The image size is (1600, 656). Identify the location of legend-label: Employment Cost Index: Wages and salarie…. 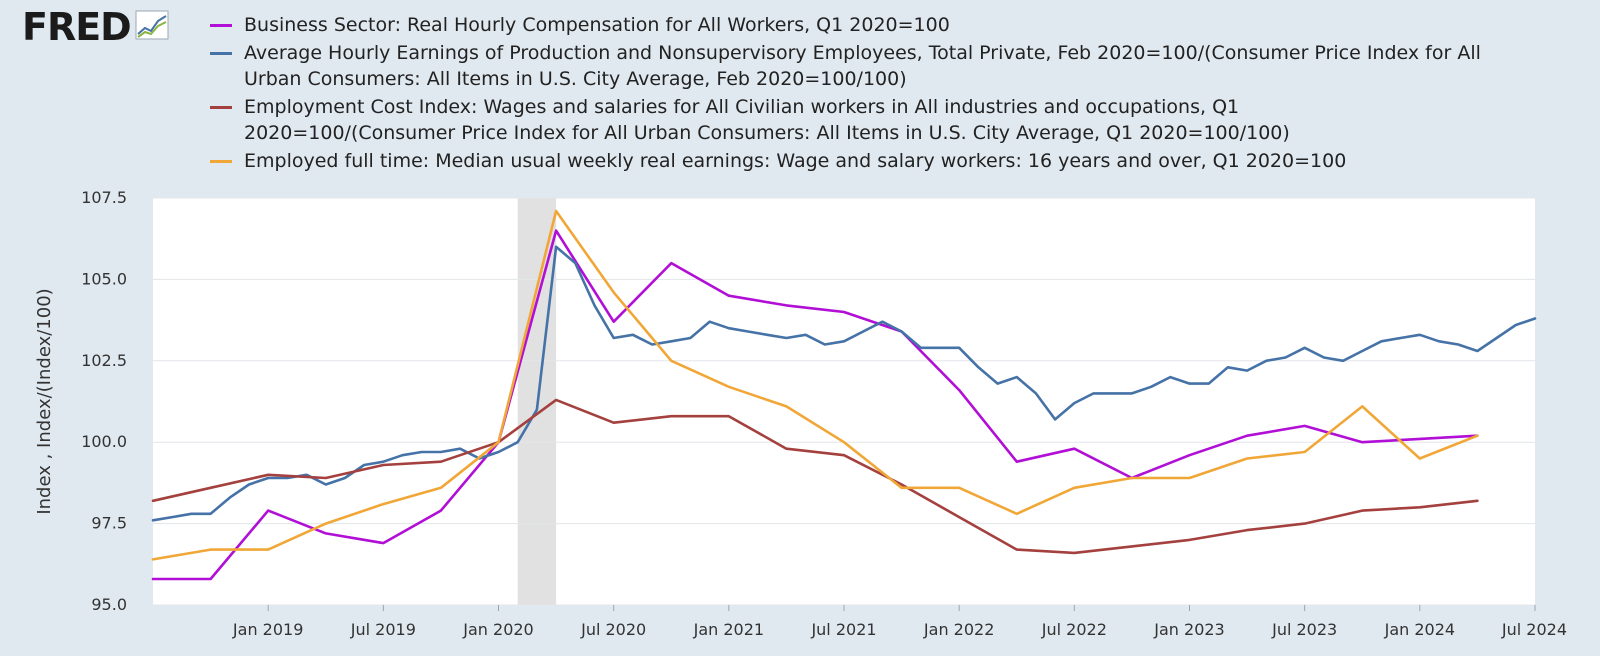
(767, 120).